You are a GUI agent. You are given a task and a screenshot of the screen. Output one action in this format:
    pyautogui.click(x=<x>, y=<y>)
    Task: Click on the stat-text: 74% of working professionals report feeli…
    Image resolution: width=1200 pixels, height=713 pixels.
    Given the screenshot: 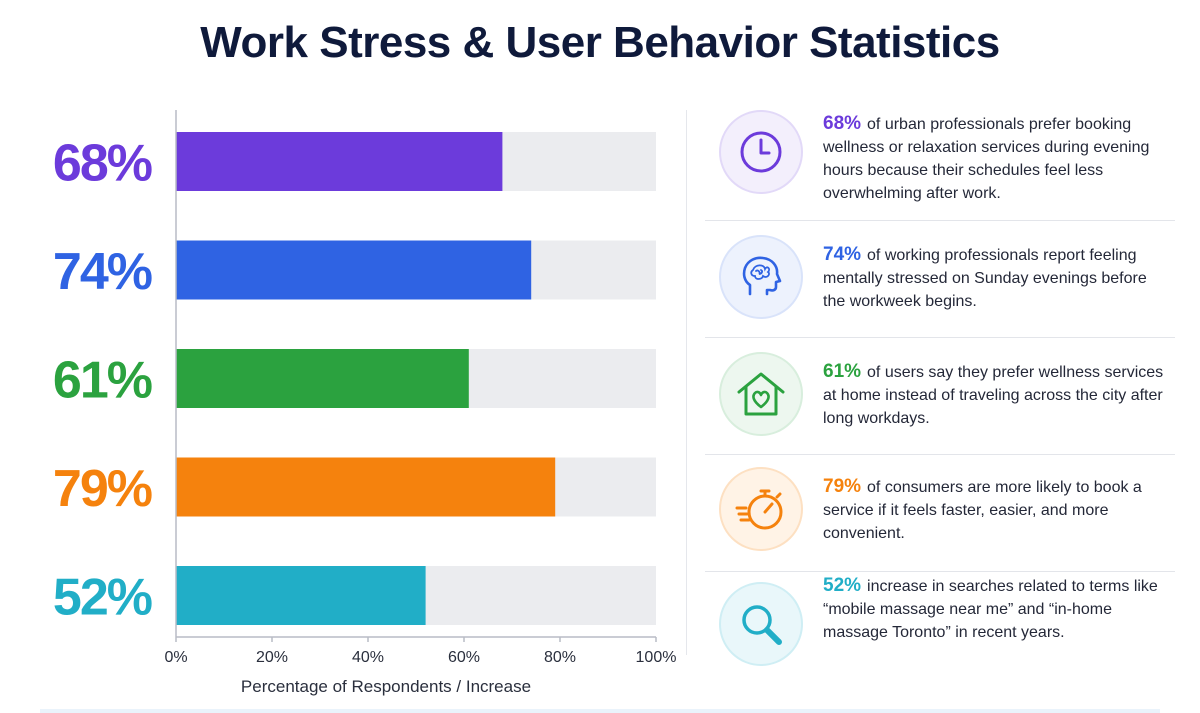 What is the action you would take?
    pyautogui.click(x=995, y=278)
    